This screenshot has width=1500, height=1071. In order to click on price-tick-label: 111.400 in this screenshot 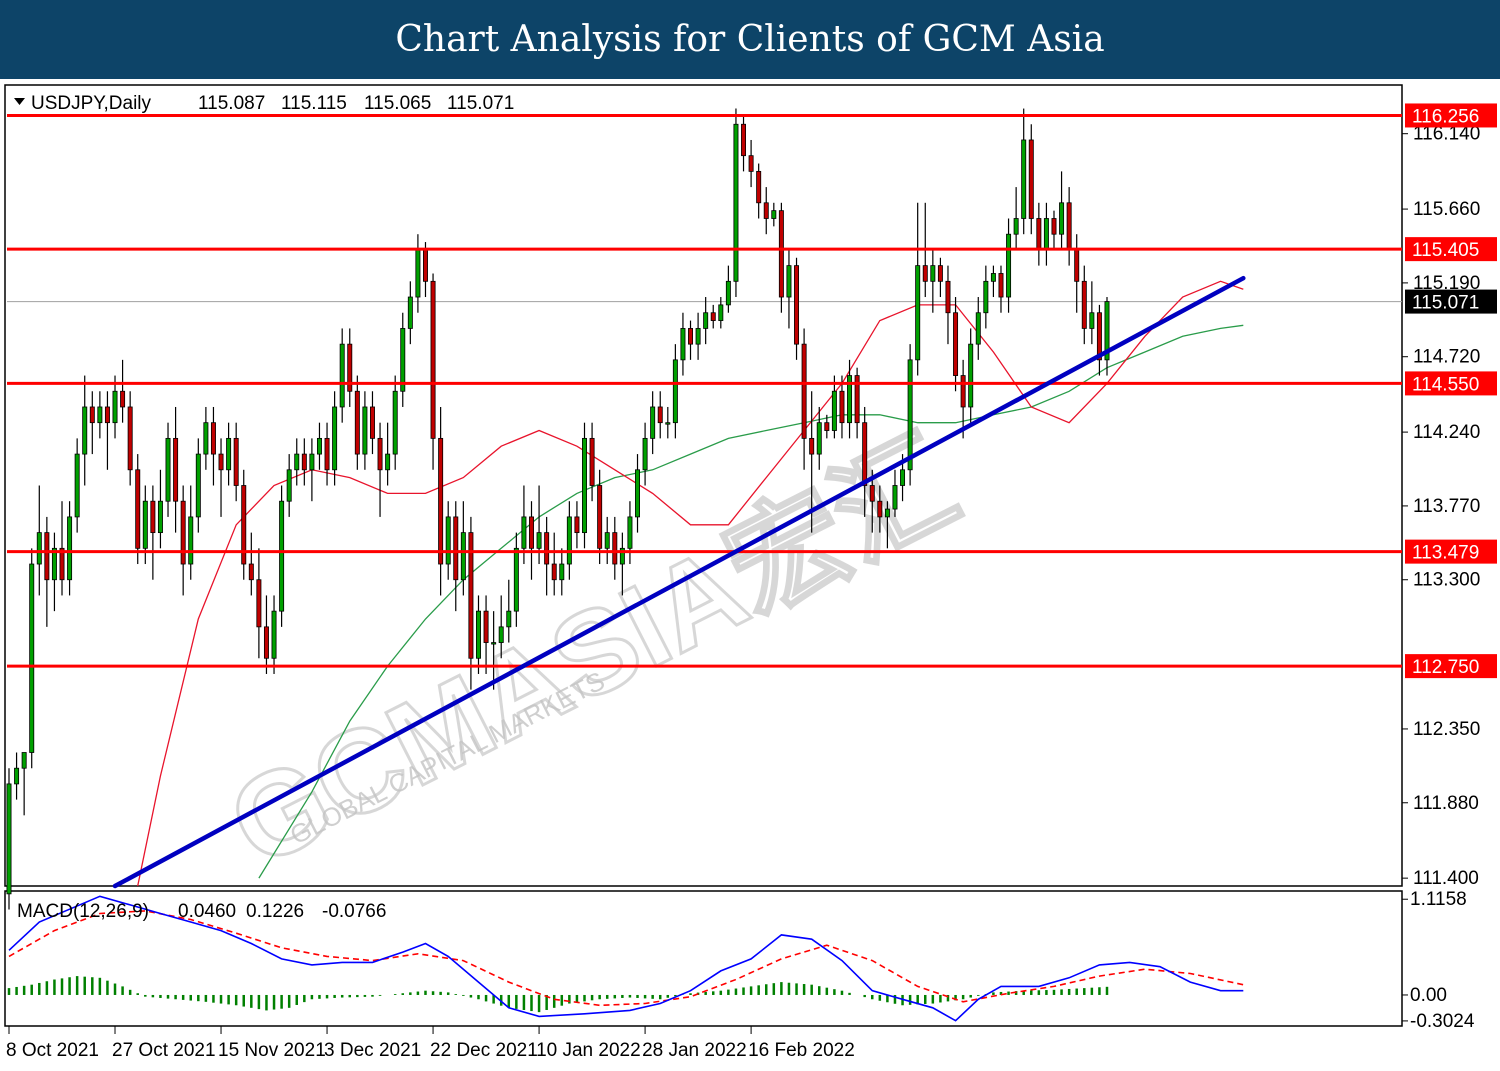, I will do `click(1446, 878)`.